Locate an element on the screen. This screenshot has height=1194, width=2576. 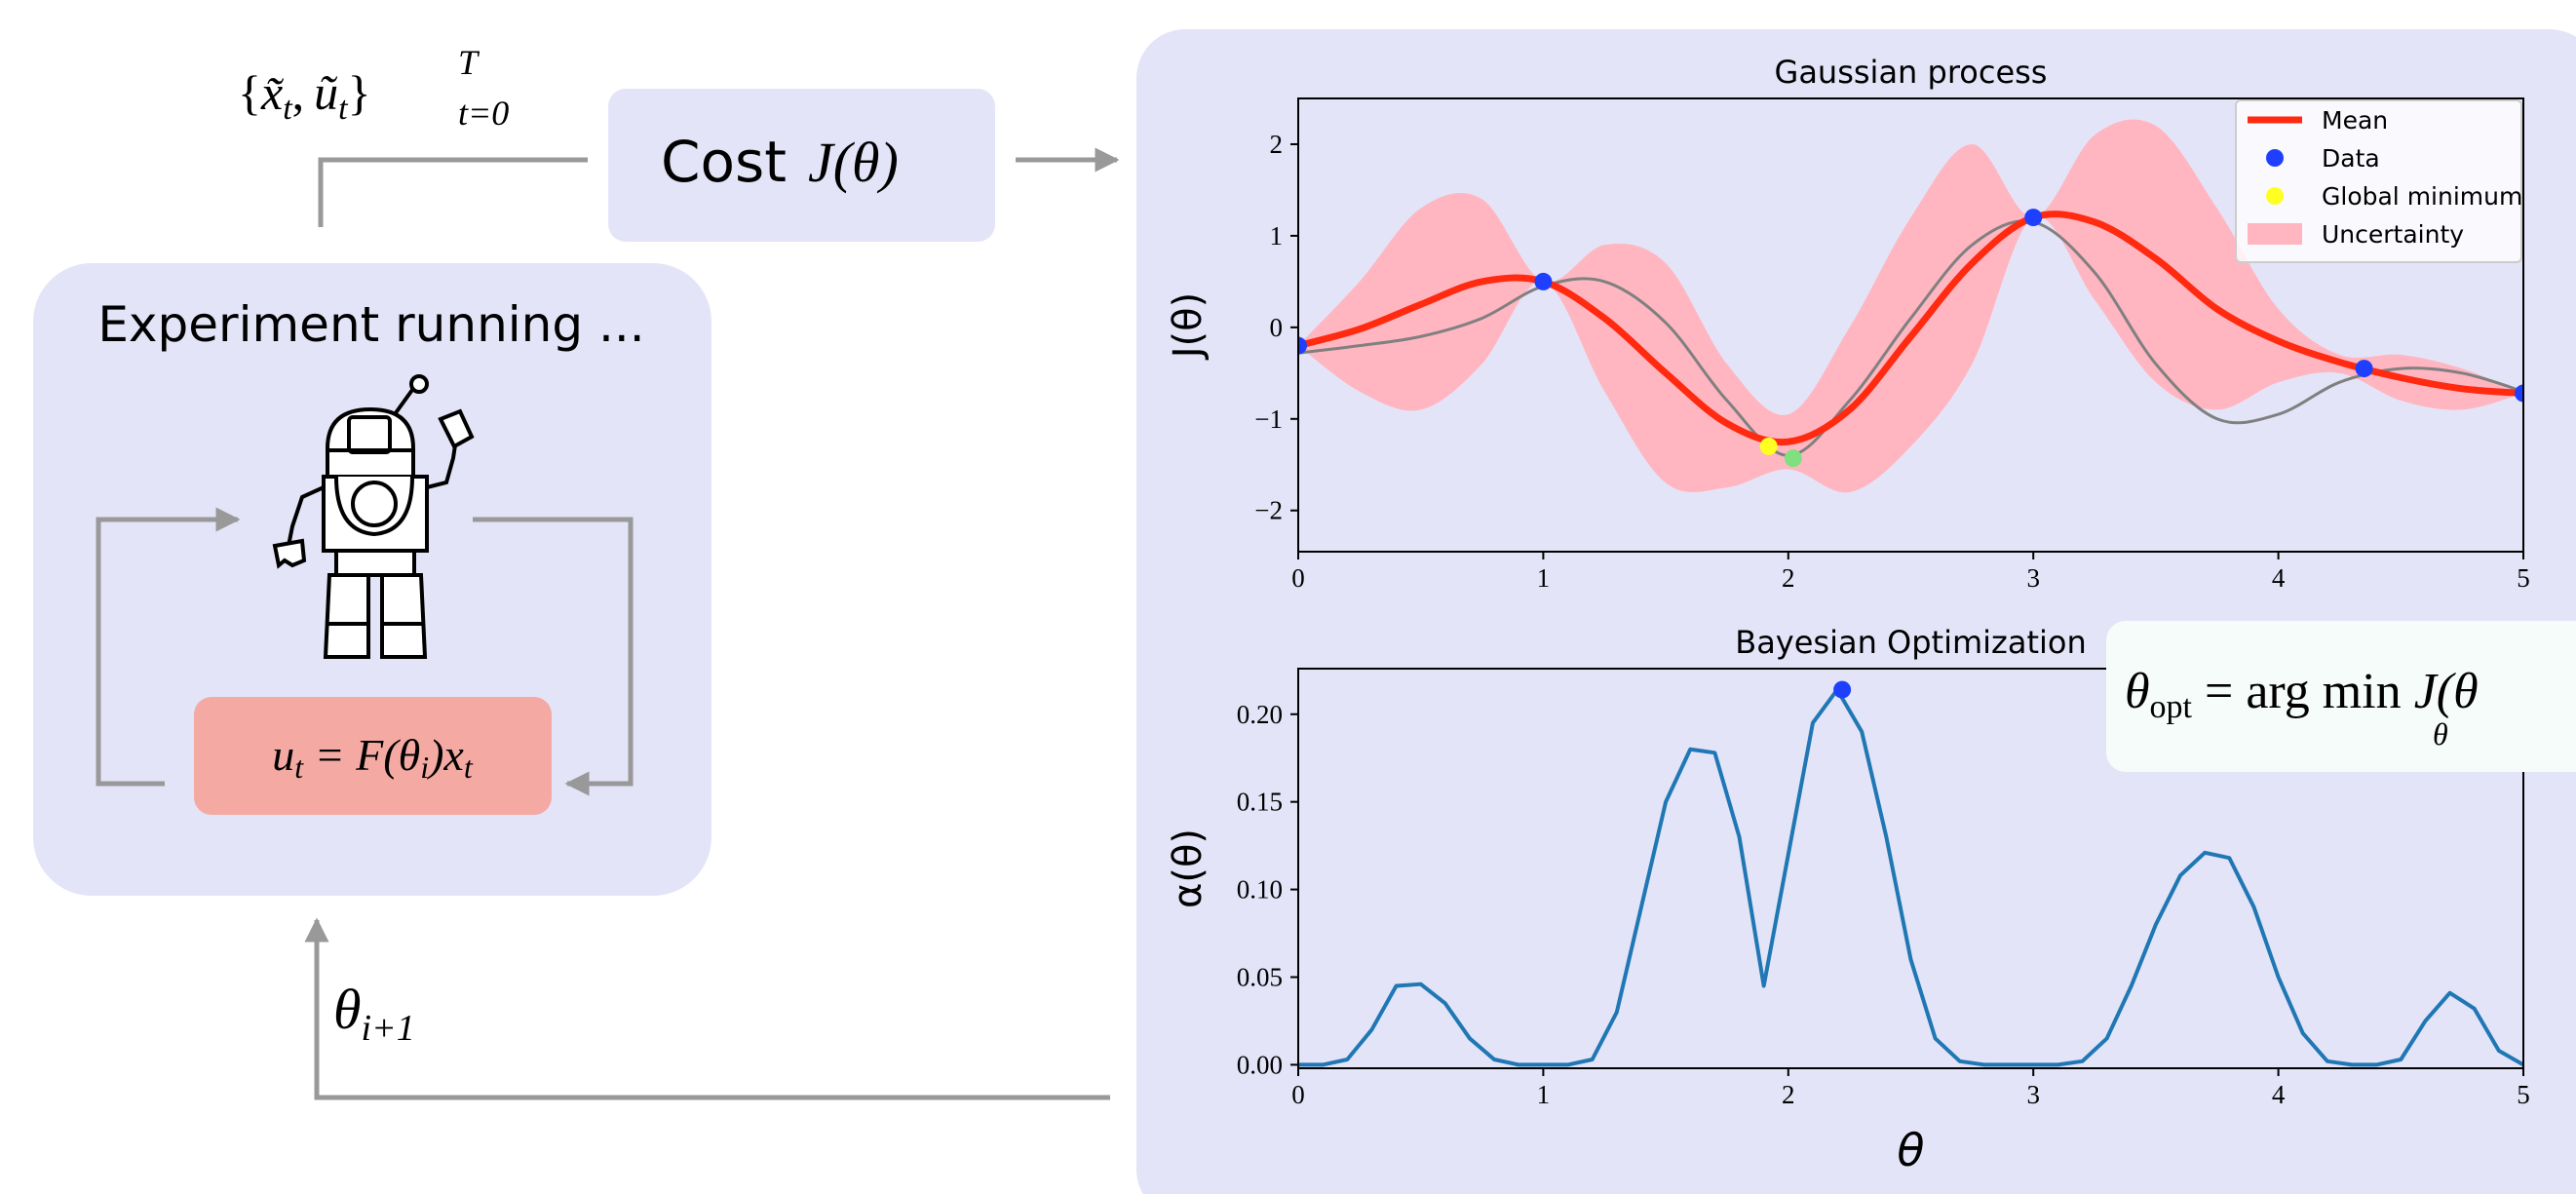
cost-text: Cost J(θ) is located at coordinates (780, 162).